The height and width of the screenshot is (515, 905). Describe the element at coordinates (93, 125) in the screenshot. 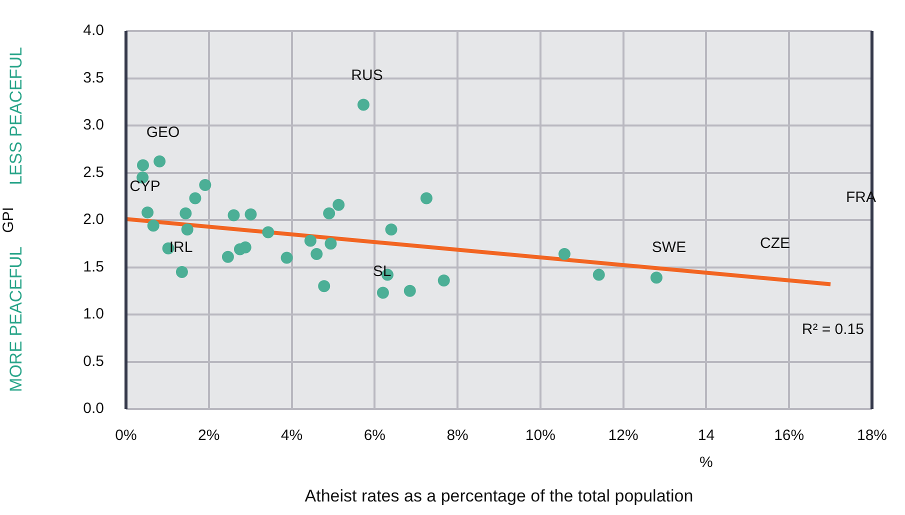

I see `y-tick-label: 3.0` at that location.